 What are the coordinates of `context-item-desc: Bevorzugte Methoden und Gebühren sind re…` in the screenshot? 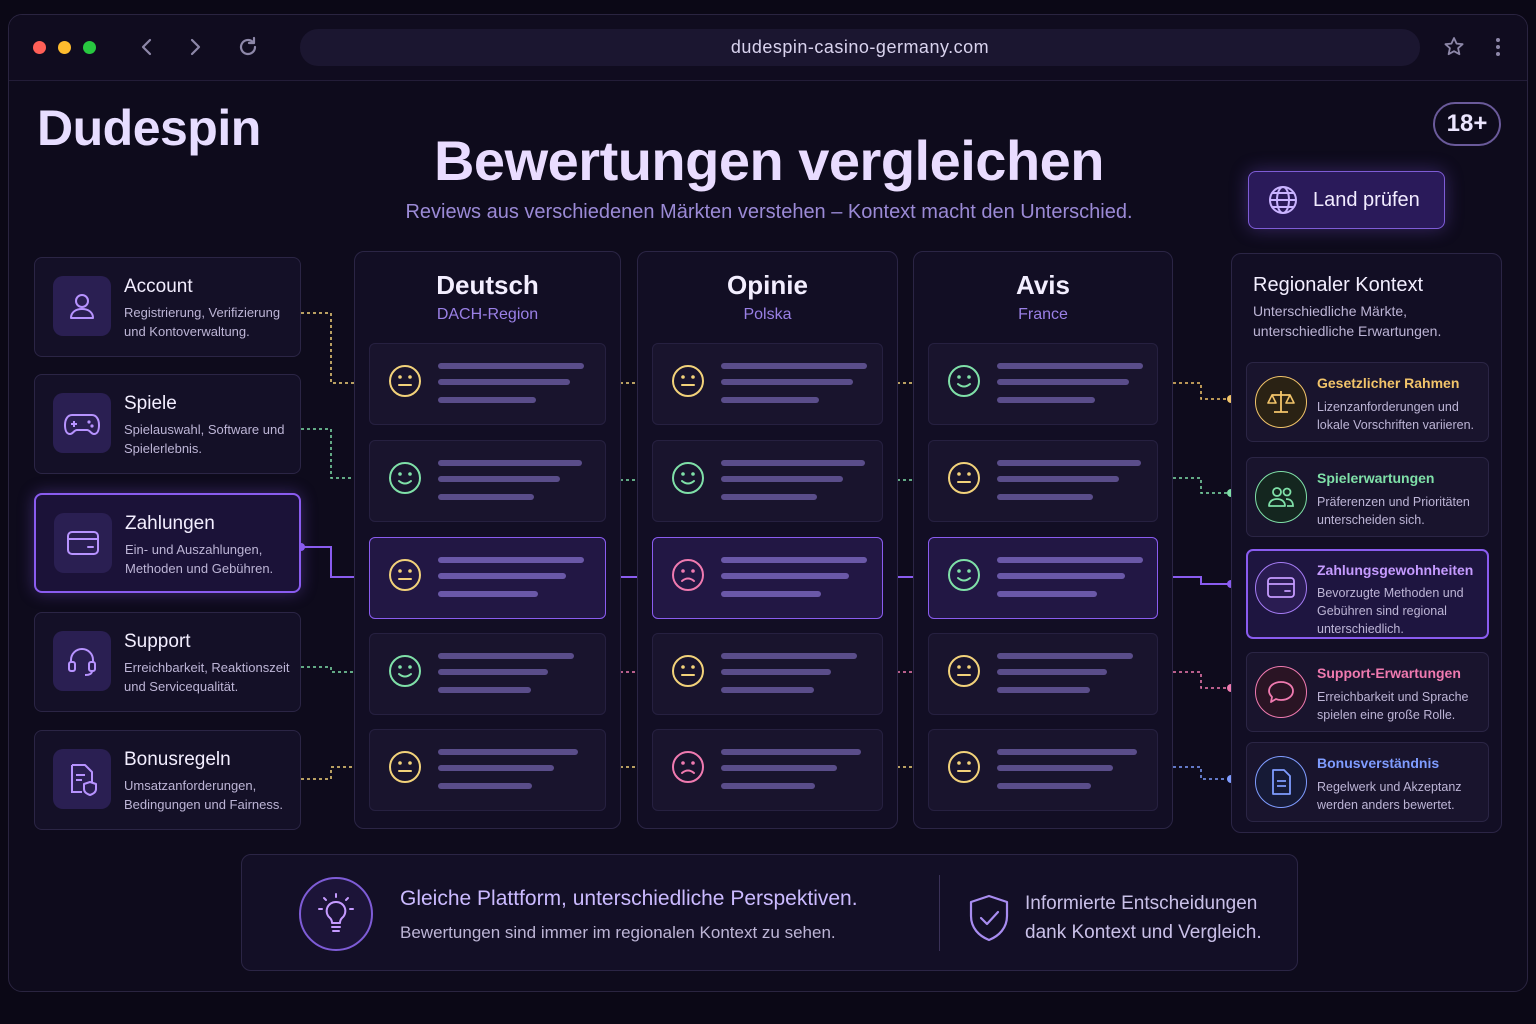 It's located at (1390, 611).